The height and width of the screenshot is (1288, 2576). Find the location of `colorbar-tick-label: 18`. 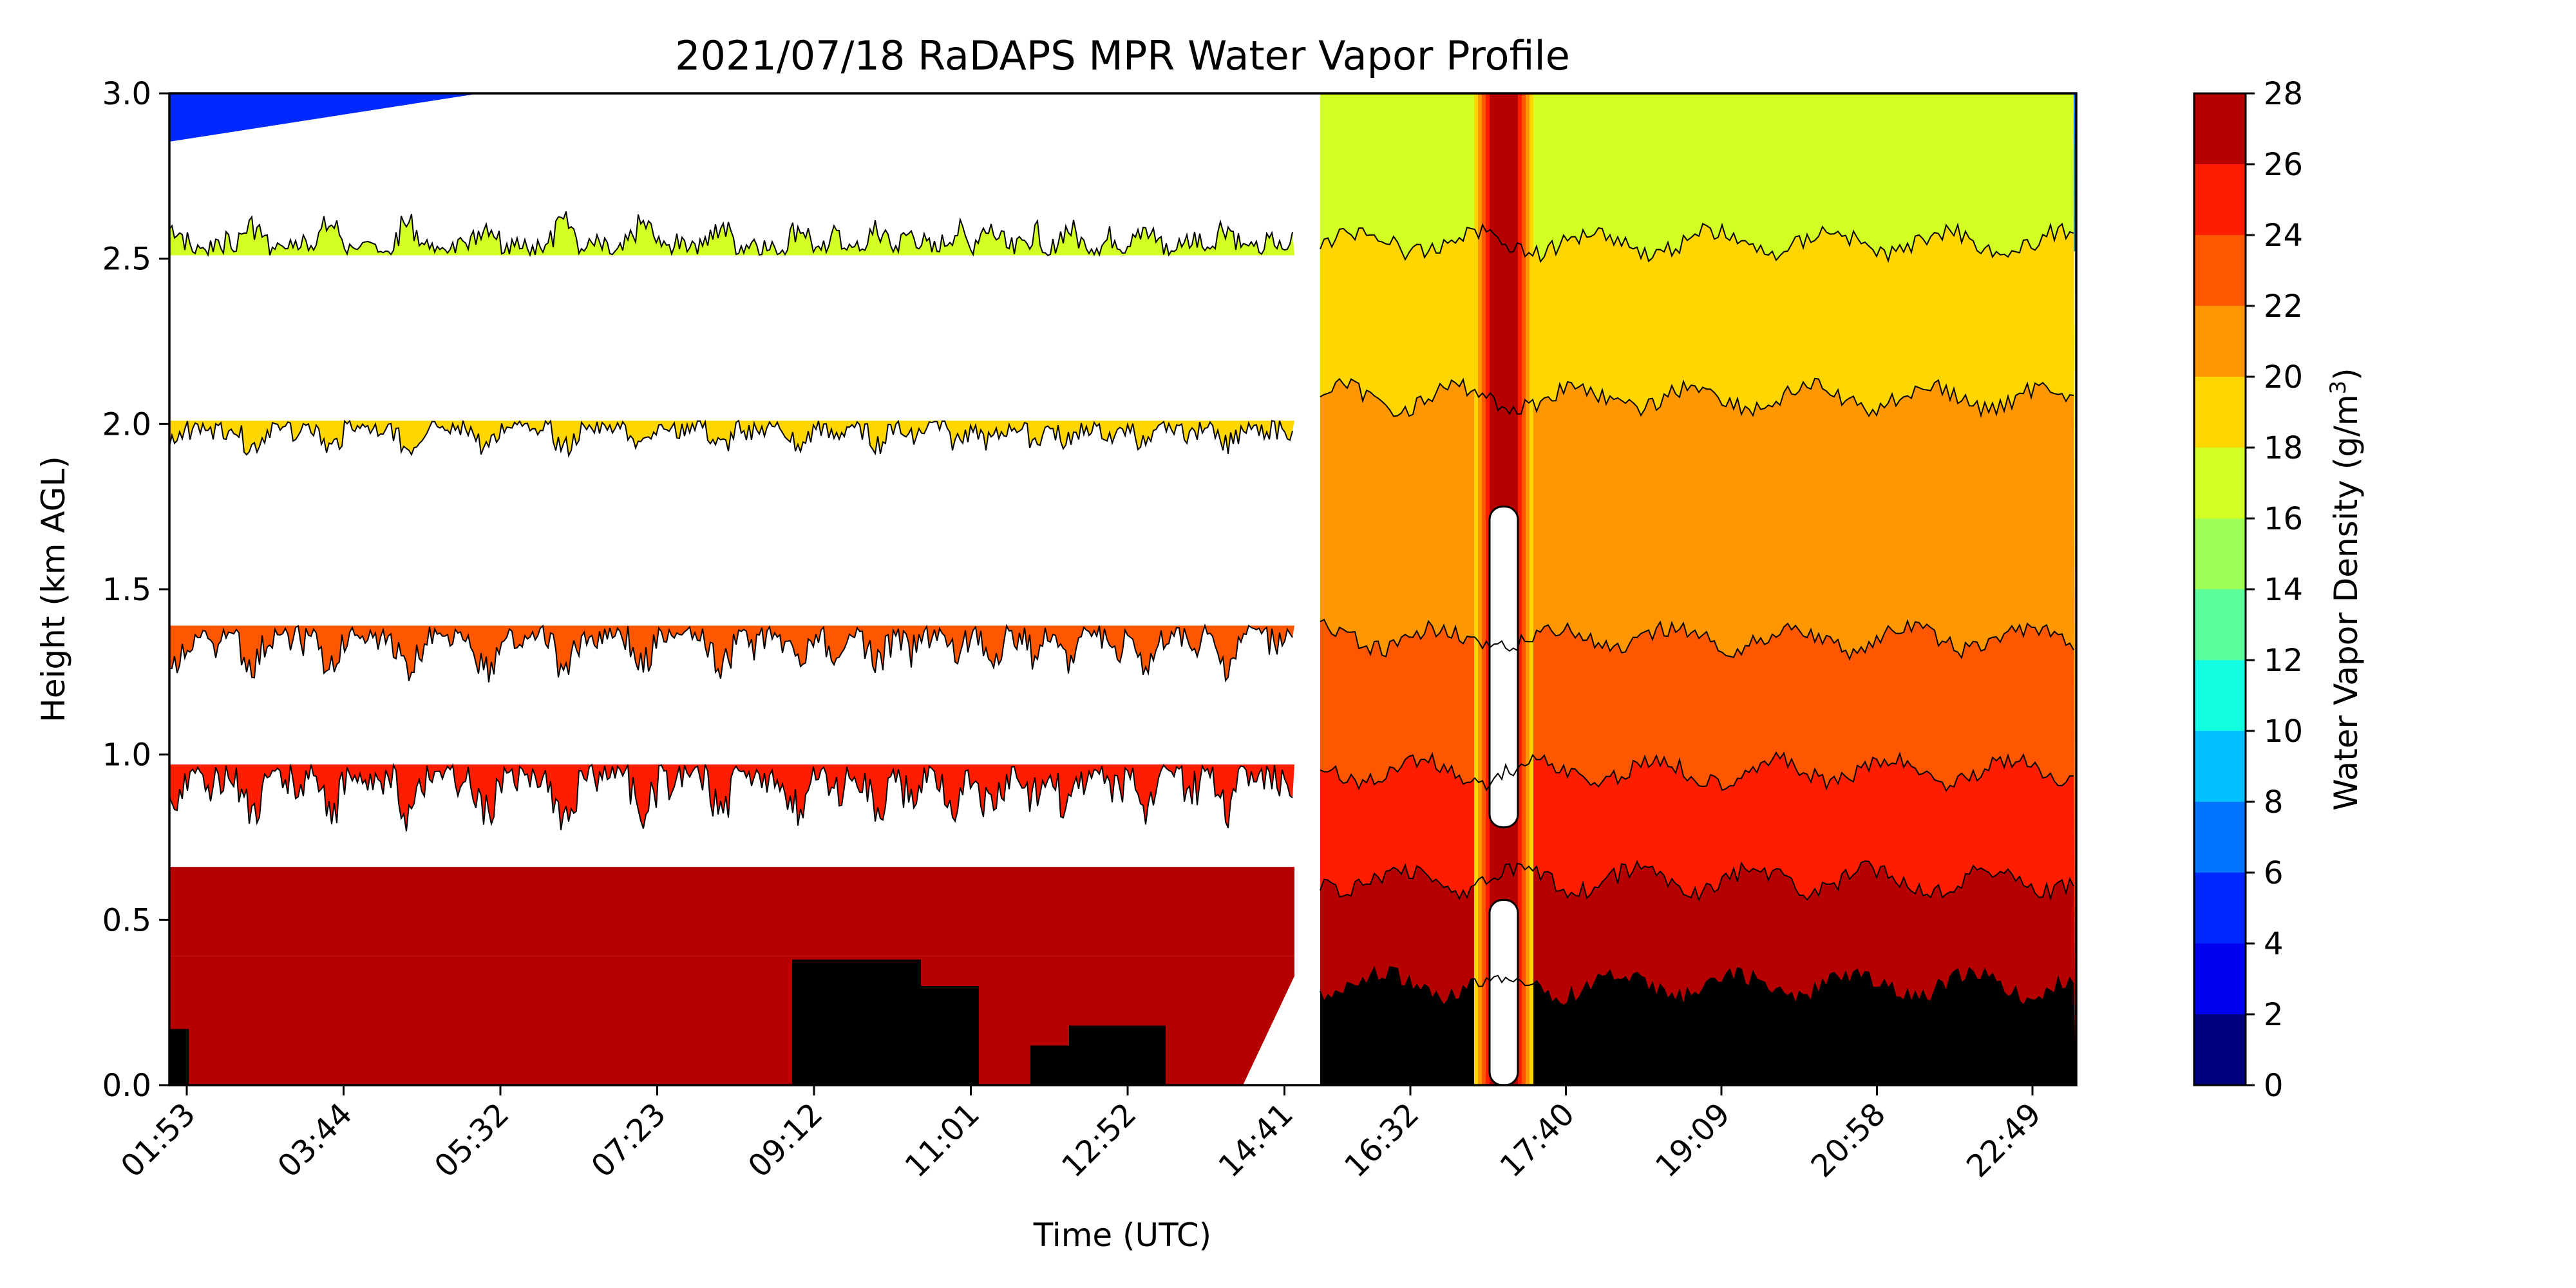

colorbar-tick-label: 18 is located at coordinates (2283, 448).